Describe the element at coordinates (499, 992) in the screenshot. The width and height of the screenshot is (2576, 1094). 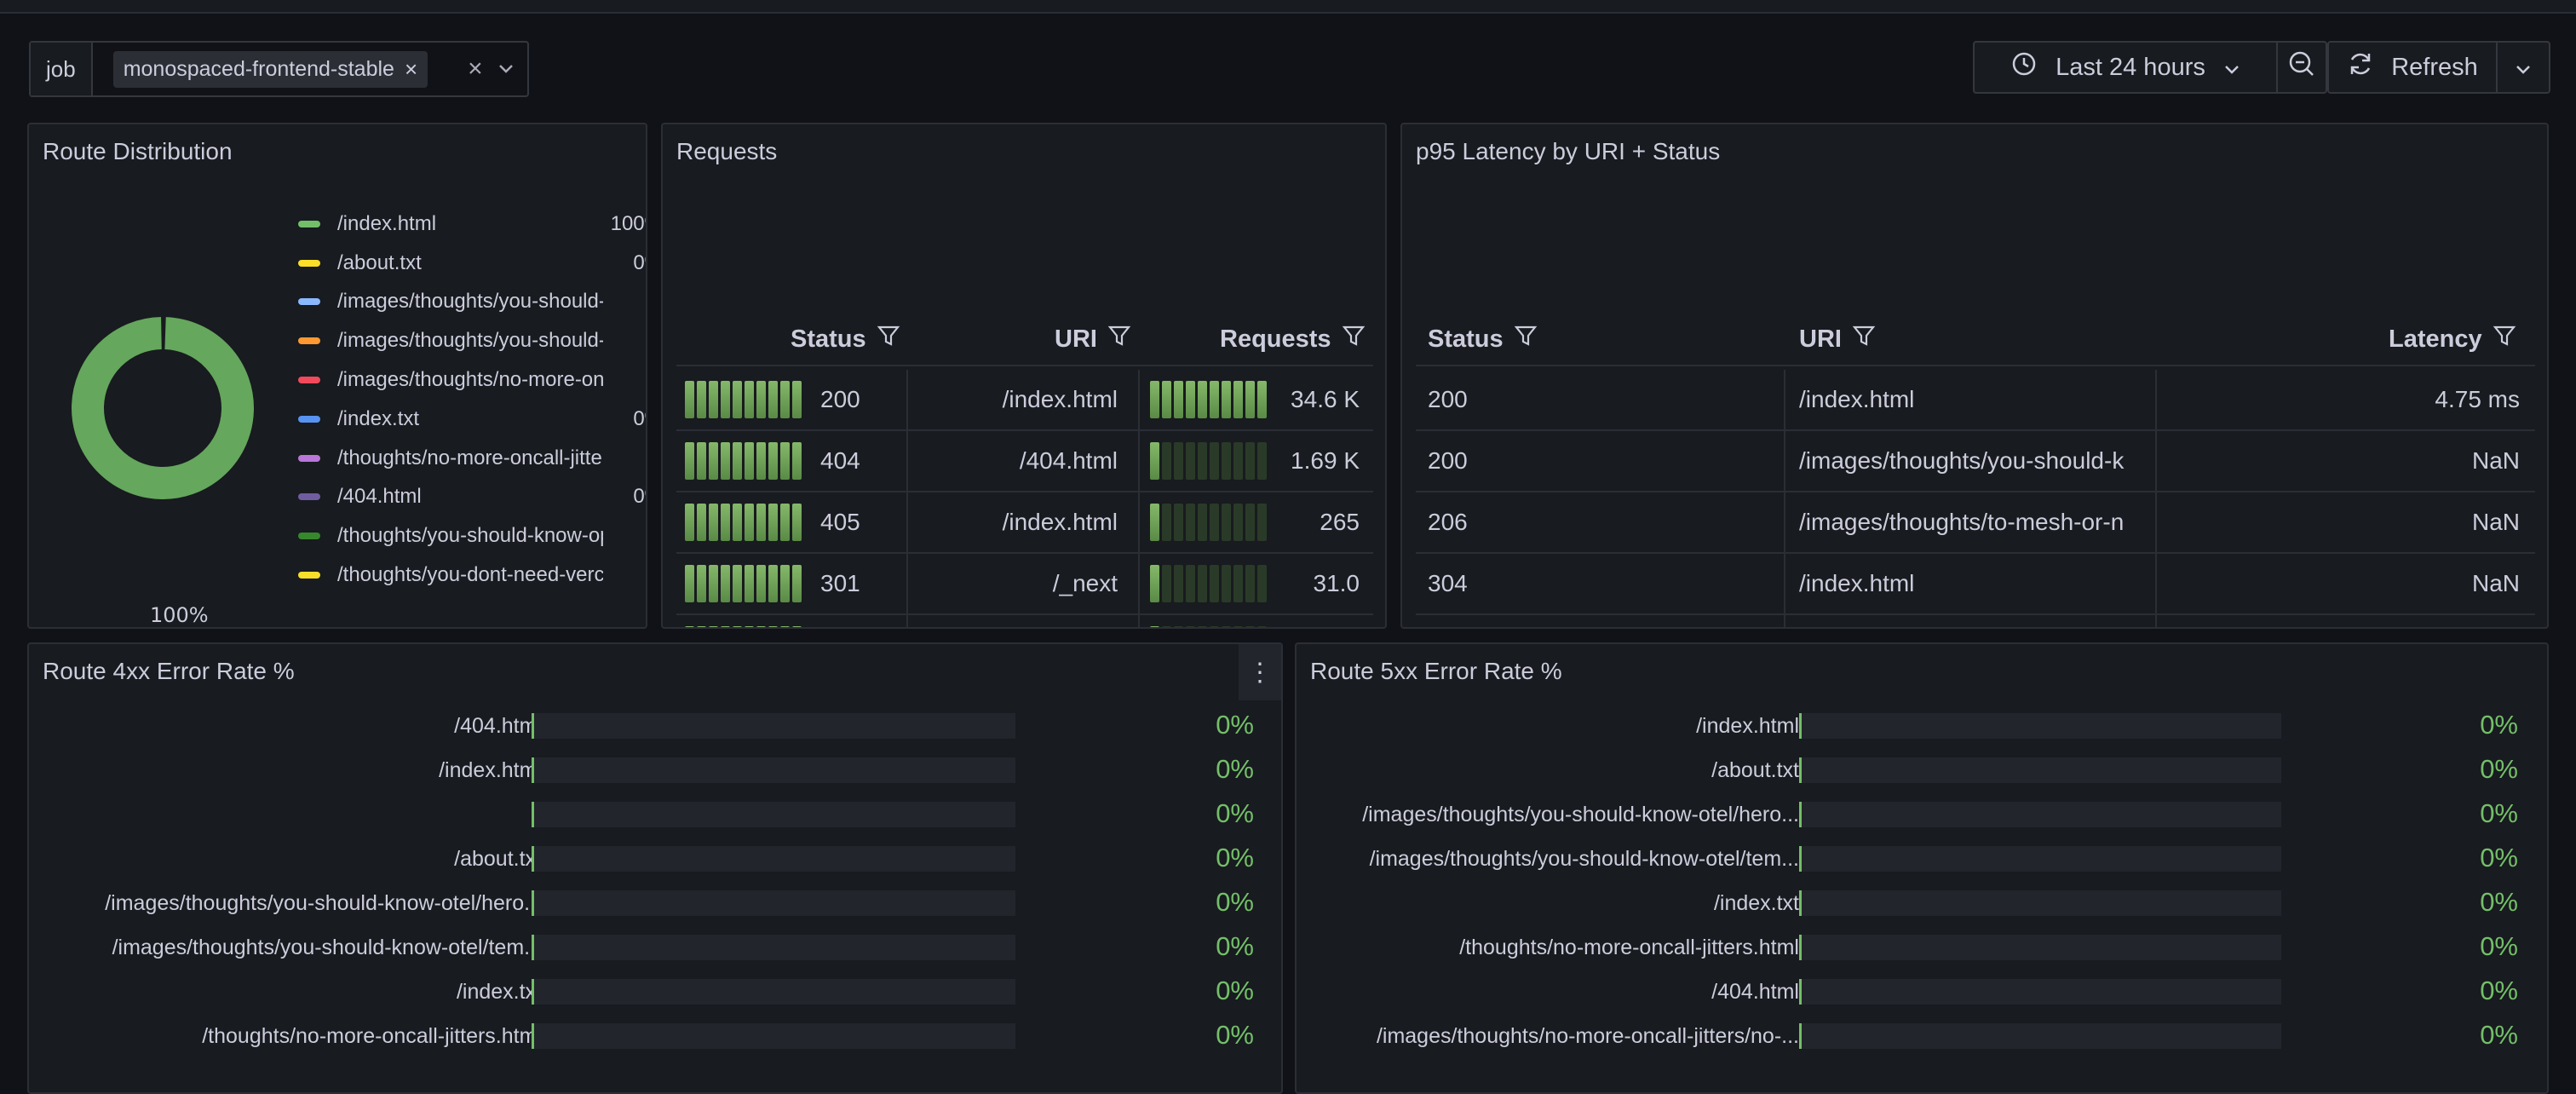
I see `row-label: /index.txt` at that location.